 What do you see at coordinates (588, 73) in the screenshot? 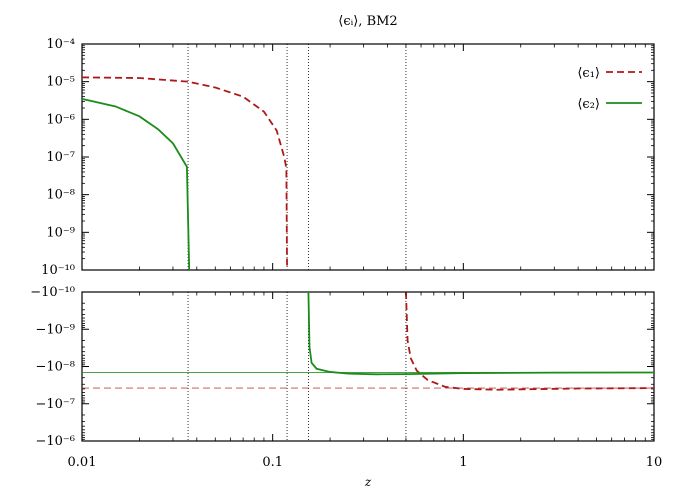
I see `legend-label: ⟨ϵ₁⟩` at bounding box center [588, 73].